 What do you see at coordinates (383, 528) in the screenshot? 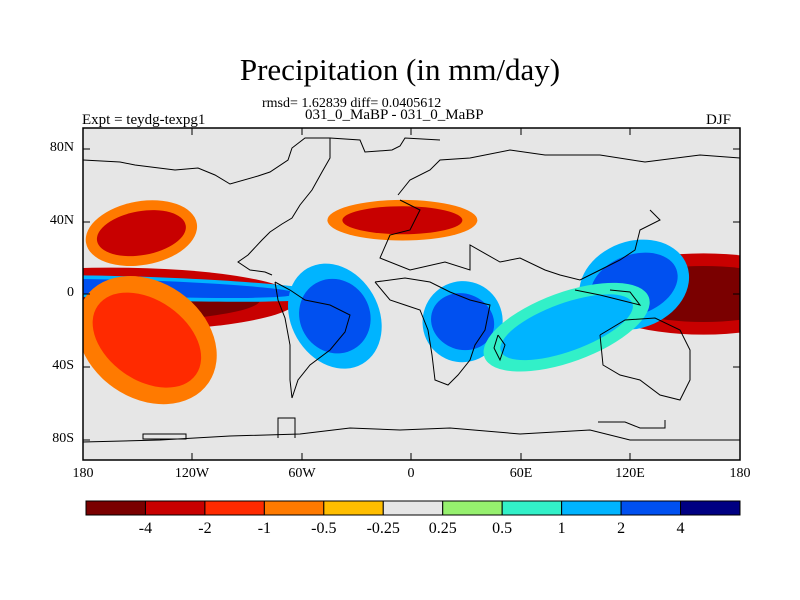
I see `colorbar-label: -0.25` at bounding box center [383, 528].